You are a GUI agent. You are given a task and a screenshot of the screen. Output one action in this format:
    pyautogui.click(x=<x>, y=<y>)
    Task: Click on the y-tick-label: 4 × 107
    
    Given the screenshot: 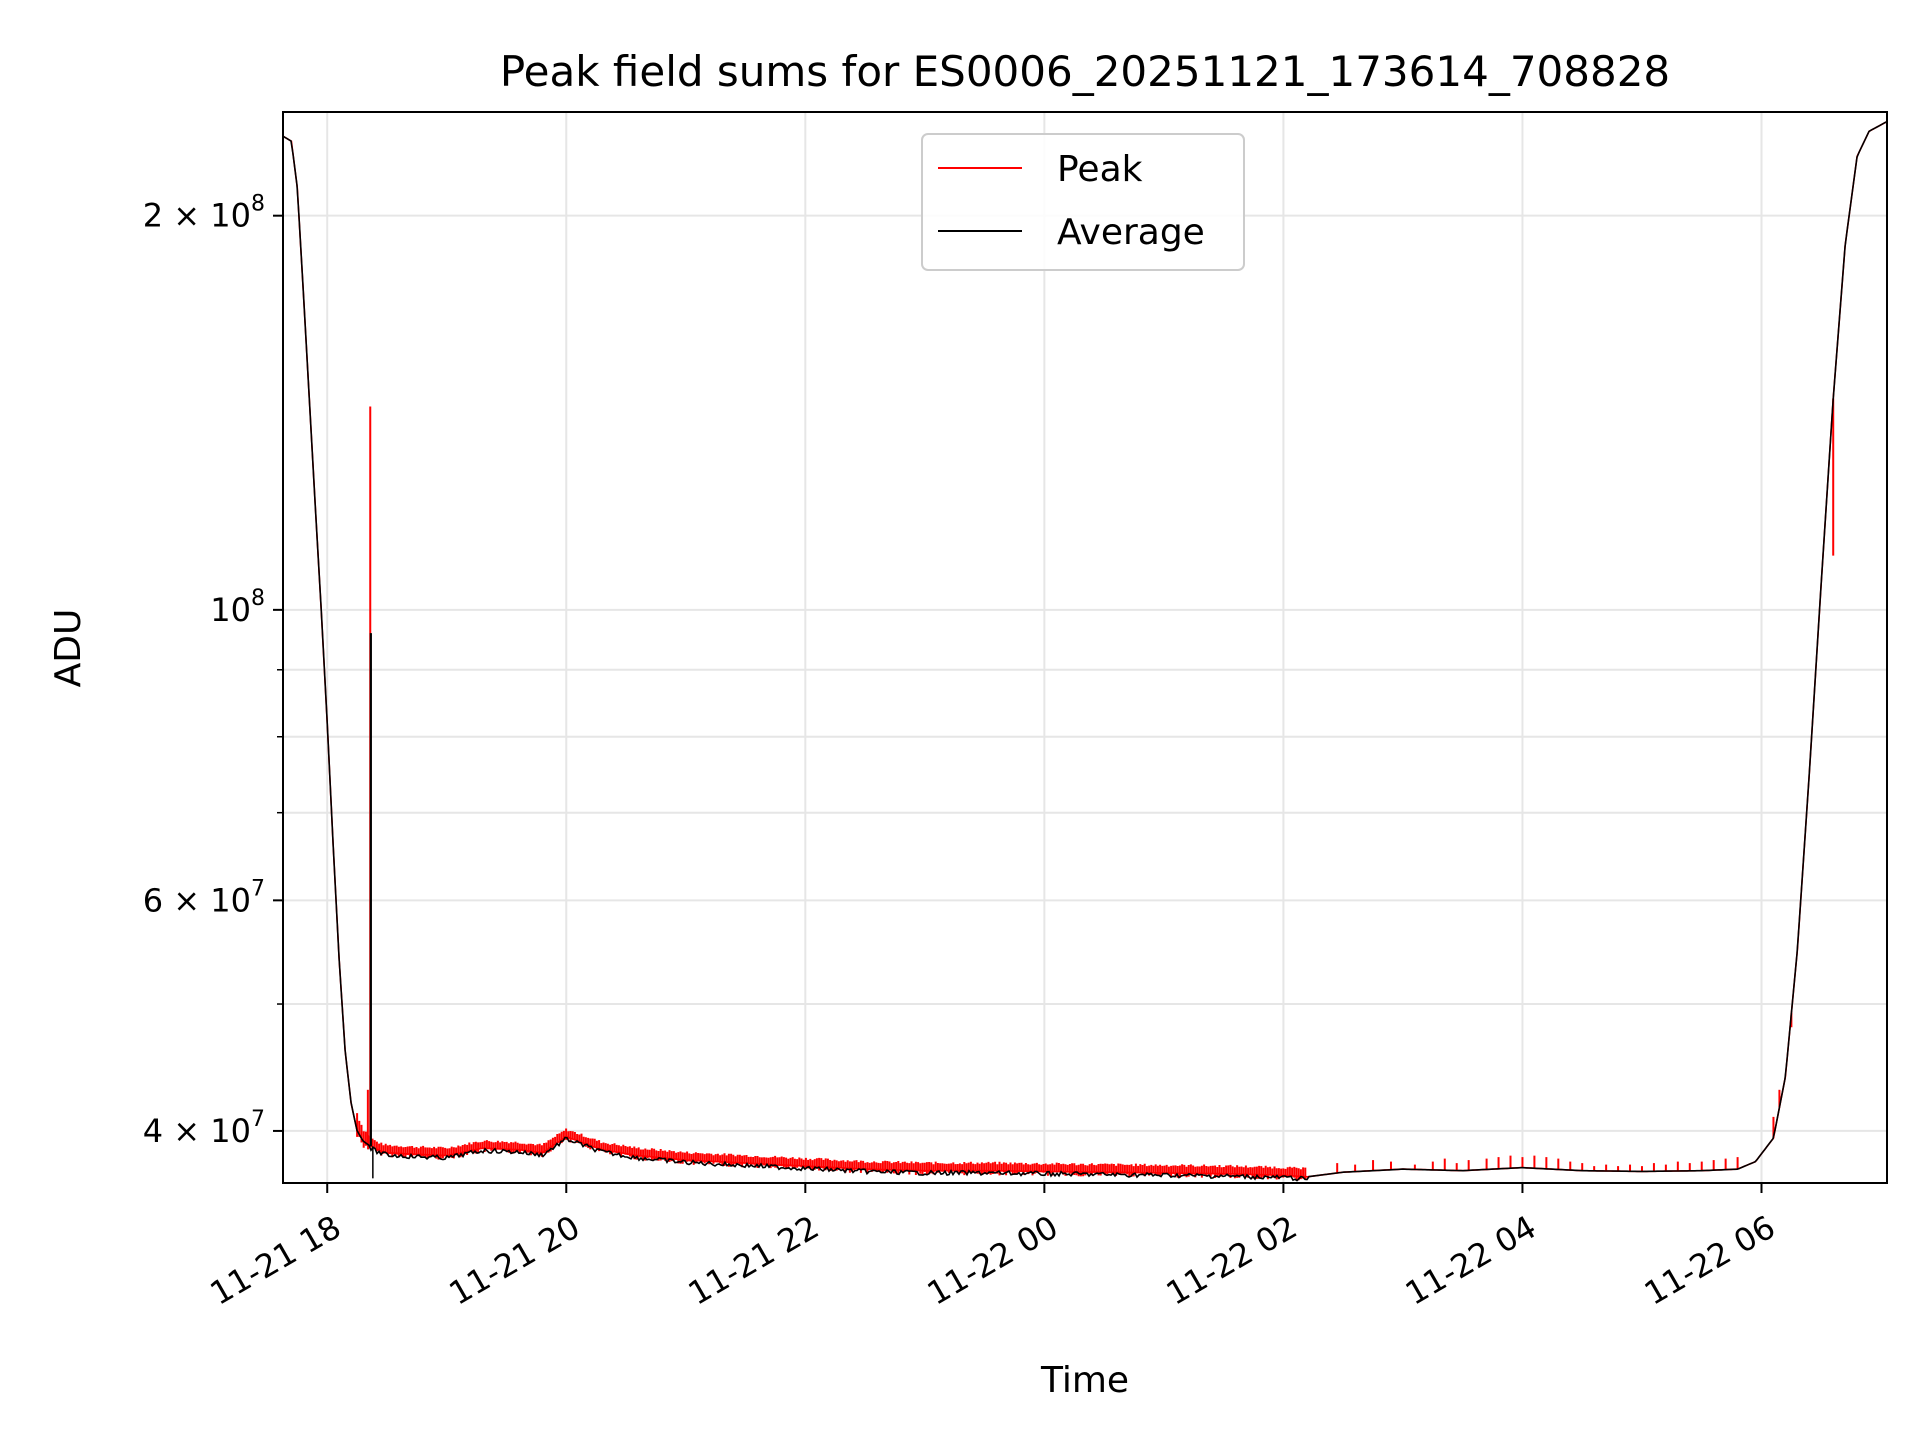 What is the action you would take?
    pyautogui.click(x=204, y=1128)
    